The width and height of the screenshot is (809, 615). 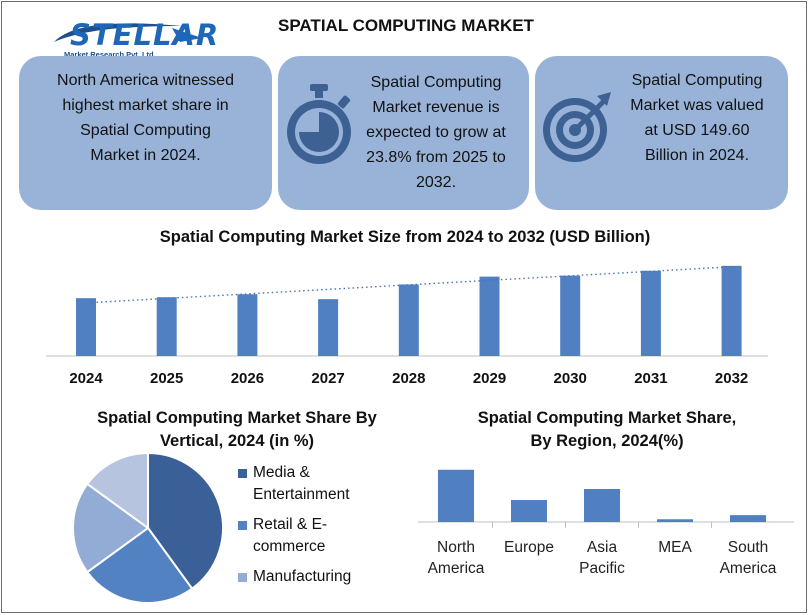 What do you see at coordinates (607, 418) in the screenshot?
I see `chart-title-line: Spatial Computing Market Share,` at bounding box center [607, 418].